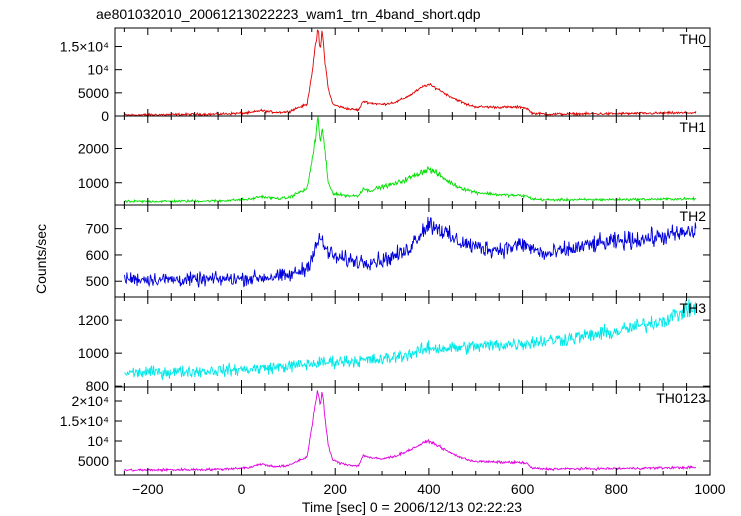  I want to click on y-tick-label: 1200, so click(93, 320).